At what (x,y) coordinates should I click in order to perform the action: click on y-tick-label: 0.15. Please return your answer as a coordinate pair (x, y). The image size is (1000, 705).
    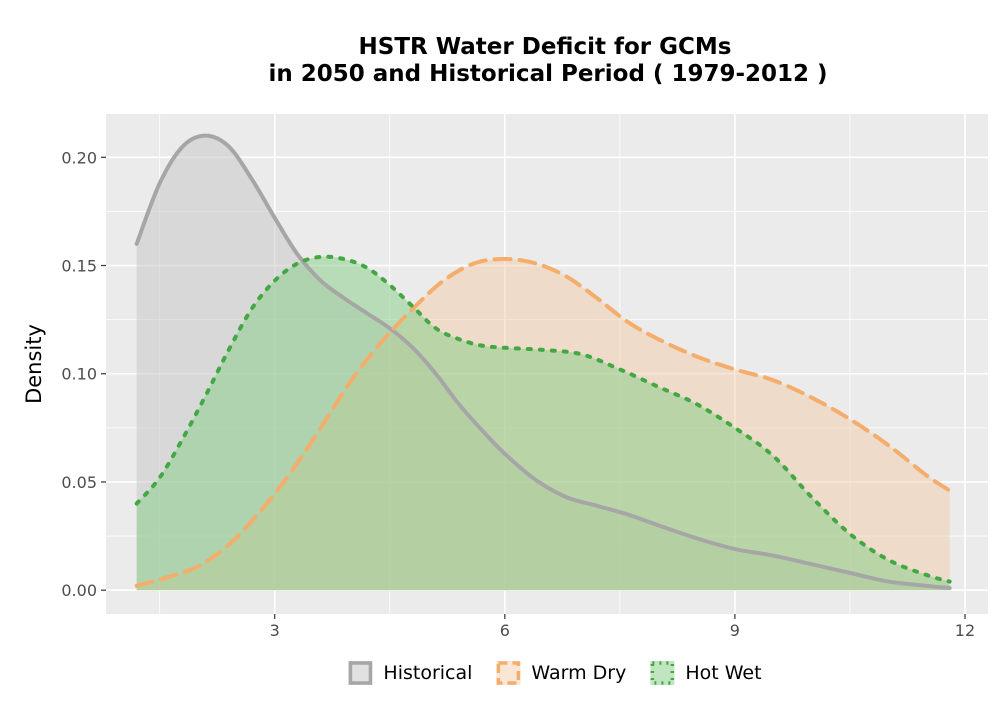
    Looking at the image, I should click on (79, 266).